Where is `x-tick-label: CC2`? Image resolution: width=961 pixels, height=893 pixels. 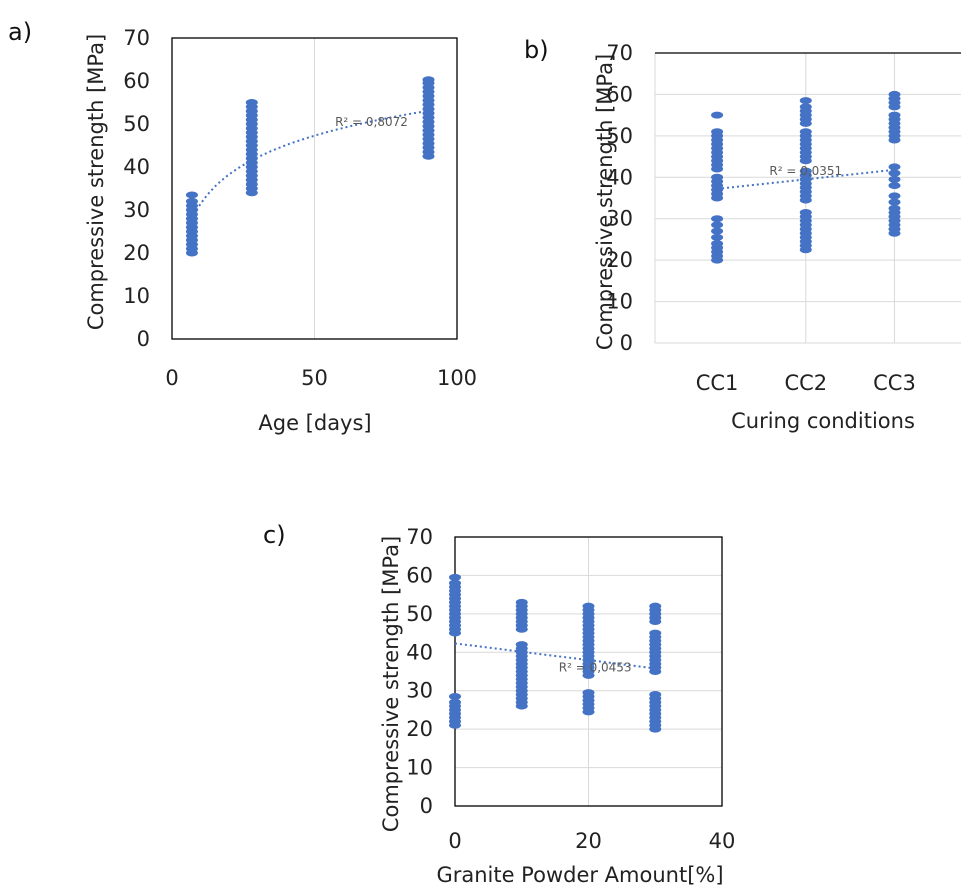 x-tick-label: CC2 is located at coordinates (805, 383).